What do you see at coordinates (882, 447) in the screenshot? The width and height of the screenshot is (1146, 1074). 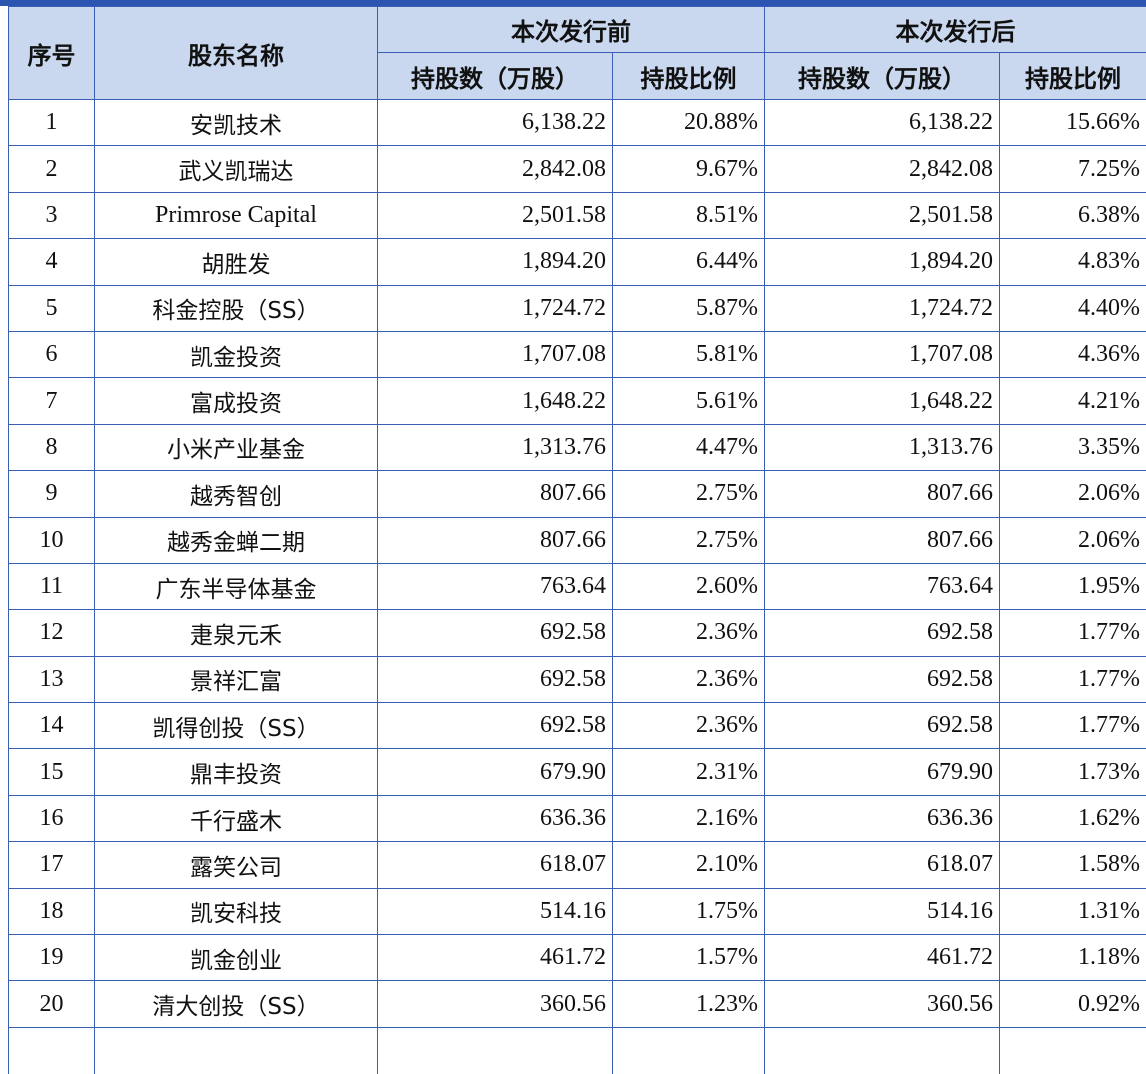 I see `cell-after-shares: 1,313.76` at bounding box center [882, 447].